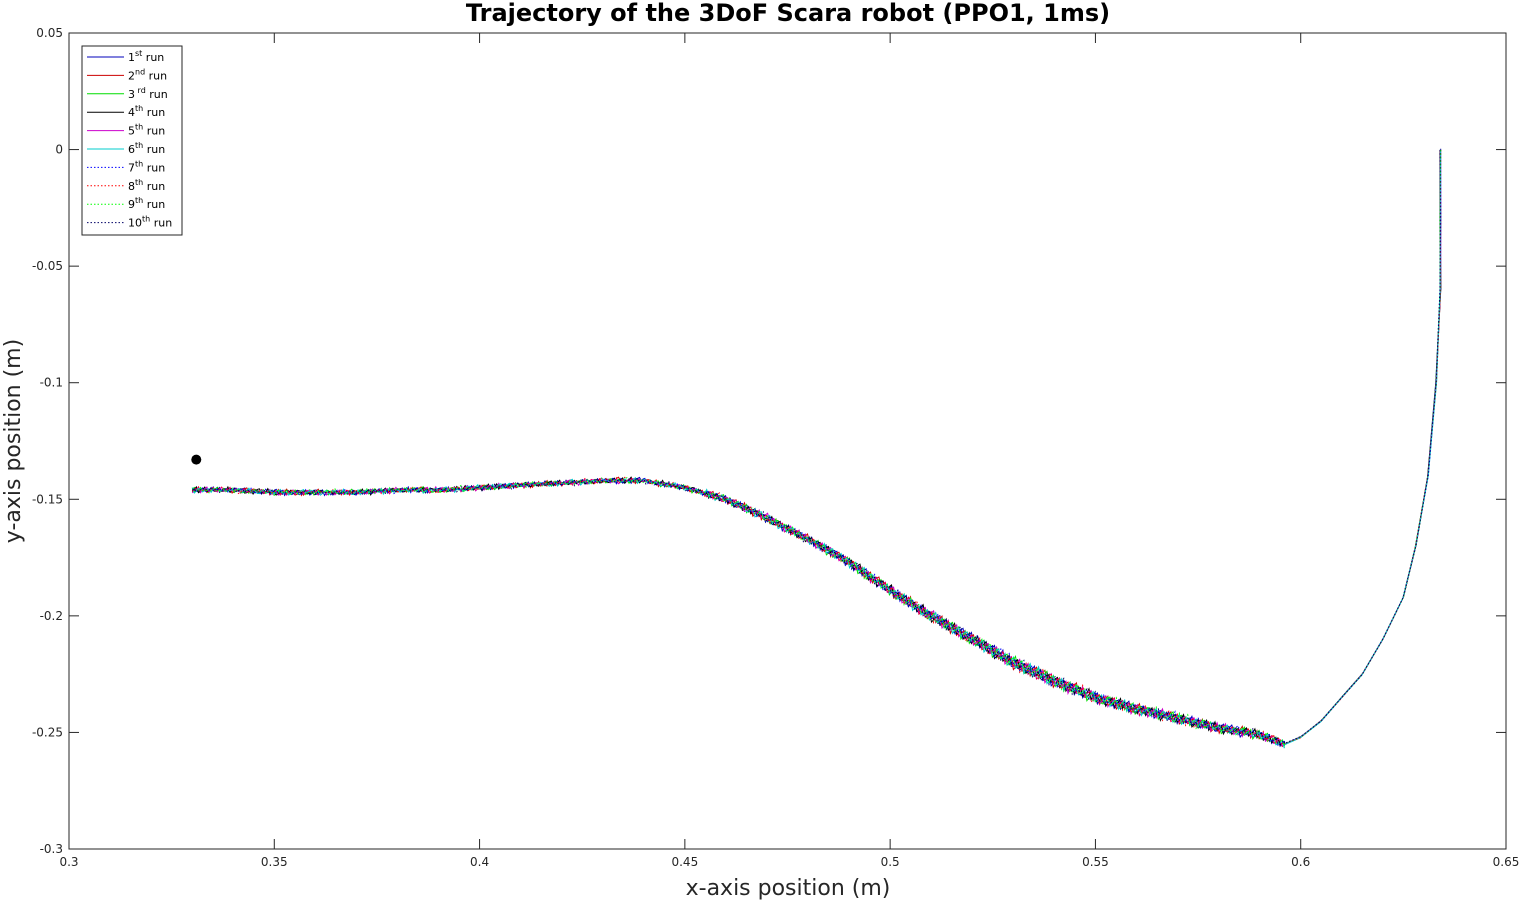 The image size is (1521, 901). Describe the element at coordinates (1095, 862) in the screenshot. I see `x-tick-label: 0.55` at that location.